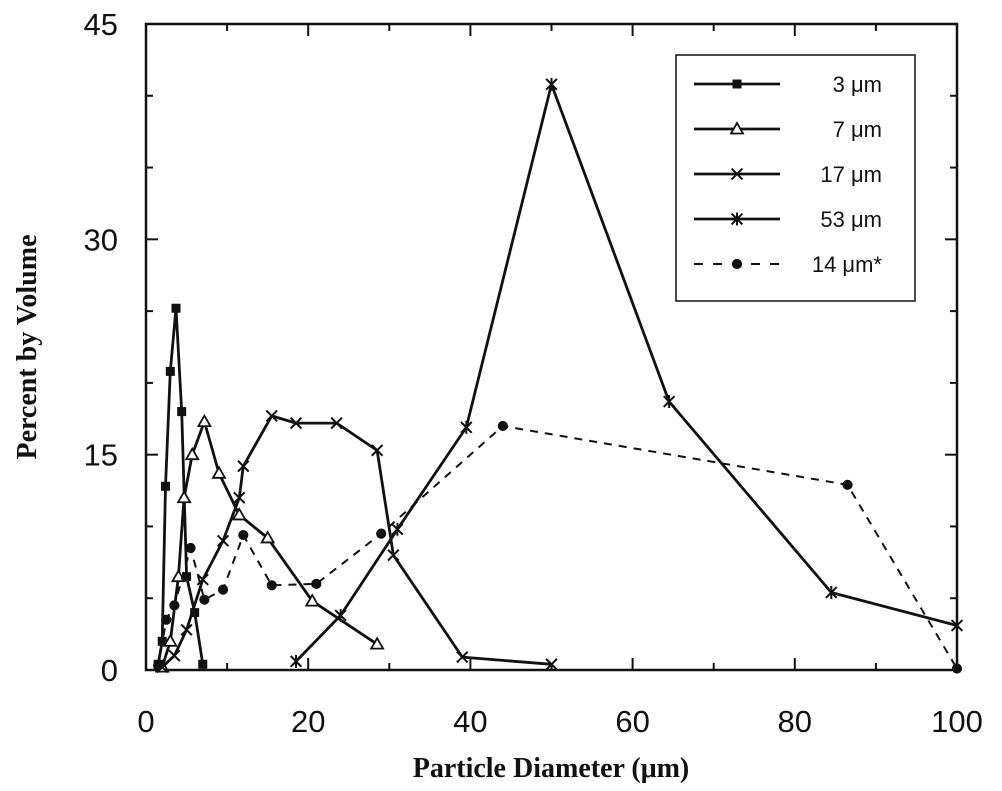  Describe the element at coordinates (101, 24) in the screenshot. I see `y-tick-label: 45` at that location.